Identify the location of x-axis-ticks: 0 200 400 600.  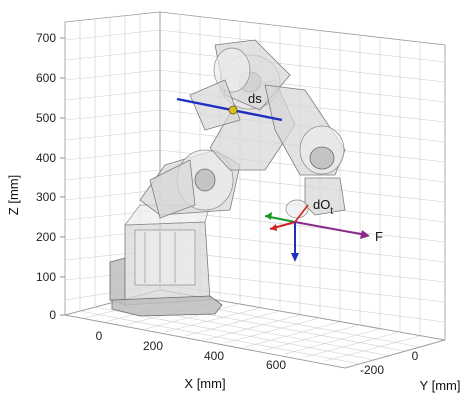
(191, 350).